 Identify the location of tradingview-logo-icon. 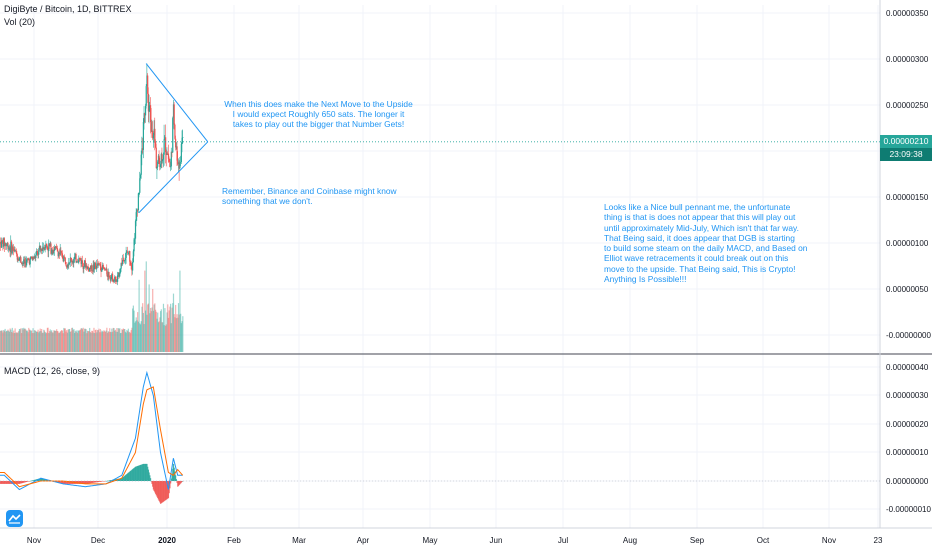
(14, 518).